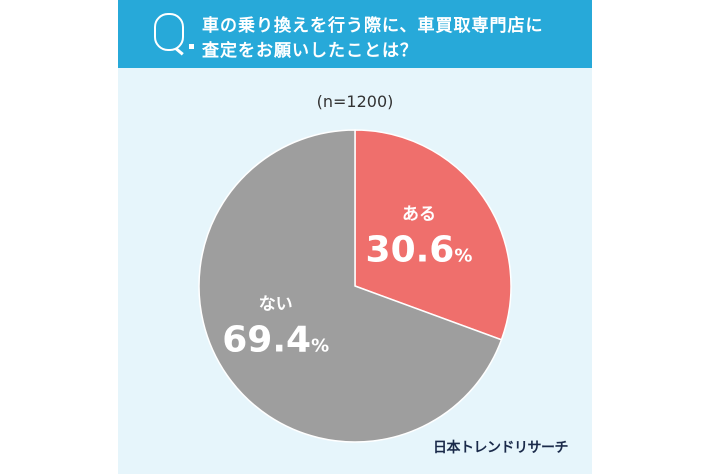 The width and height of the screenshot is (710, 474). I want to click on question-line-2: 査定をお願いしたことは？, so click(310, 51).